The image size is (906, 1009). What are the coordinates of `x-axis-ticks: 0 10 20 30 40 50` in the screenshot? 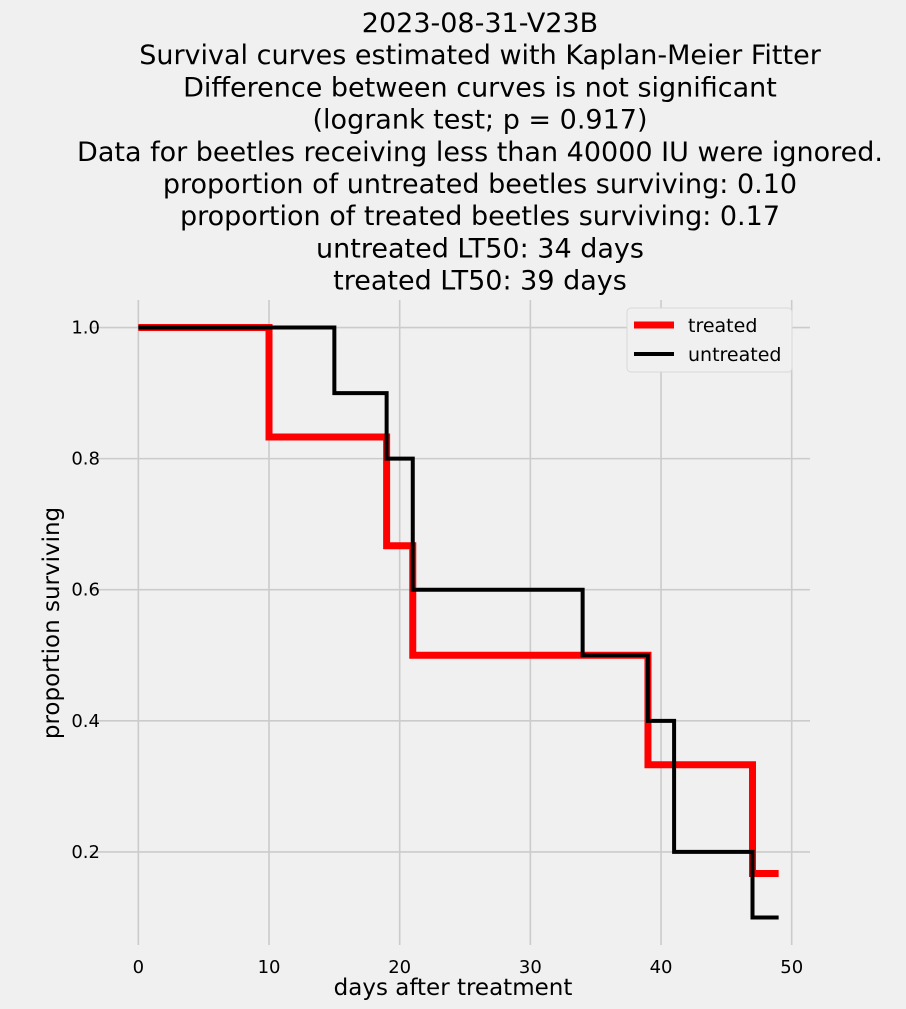 It's located at (468, 967).